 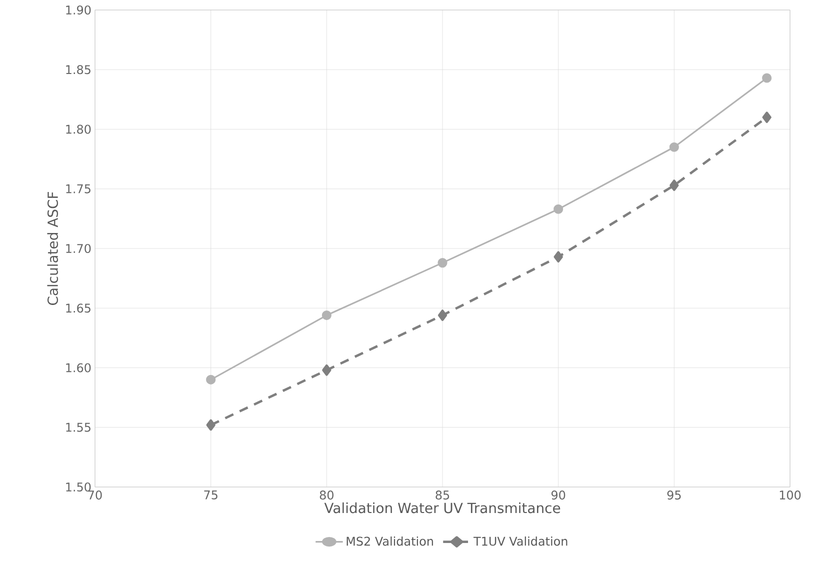 What do you see at coordinates (52, 249) in the screenshot?
I see `y-axis-title: Calculated ASCF` at bounding box center [52, 249].